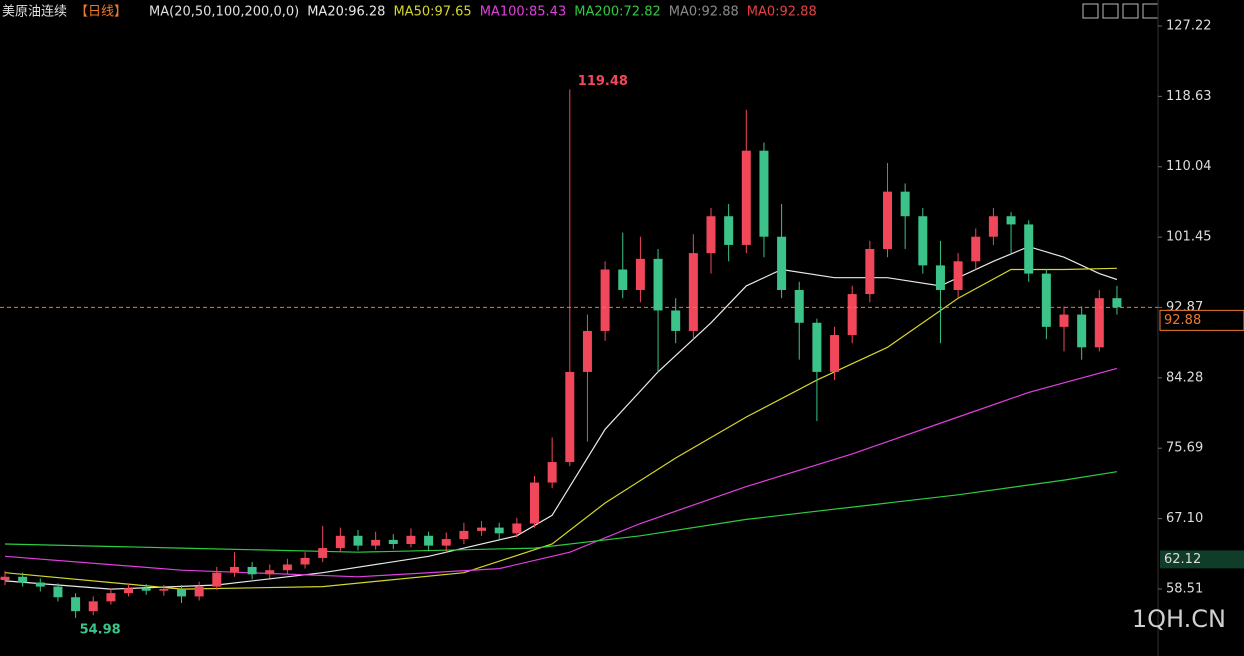 The width and height of the screenshot is (1244, 656). Describe the element at coordinates (100, 629) in the screenshot. I see `low-annotation: 54.98` at that location.